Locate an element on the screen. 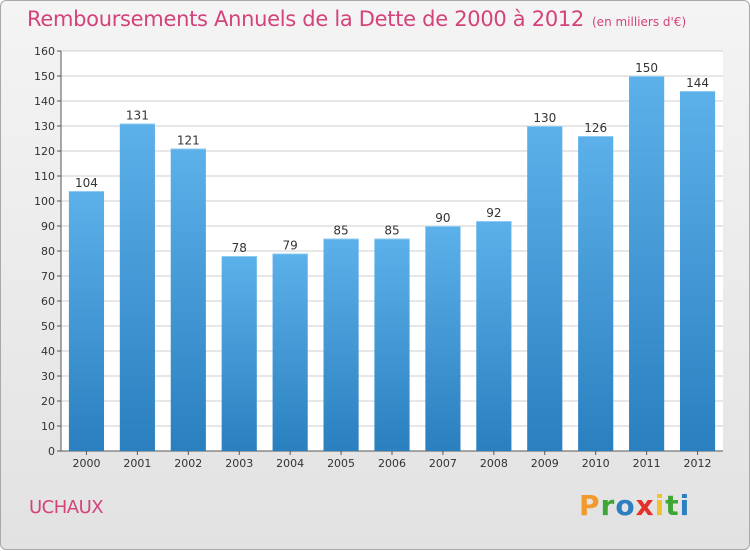  x-tick-label: 2006 is located at coordinates (392, 463).